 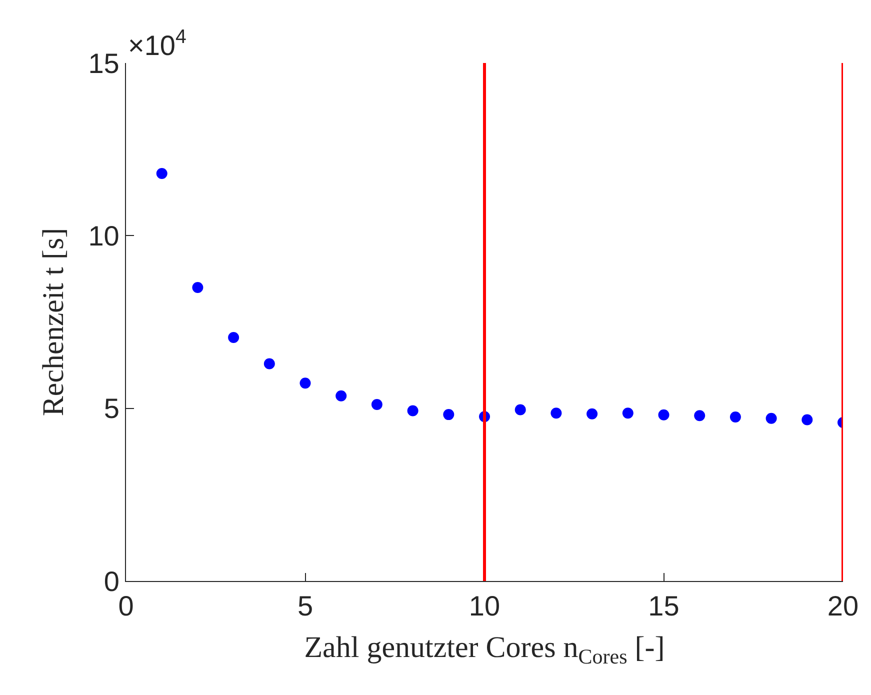 I want to click on y-tick-label: 5, so click(x=112, y=408).